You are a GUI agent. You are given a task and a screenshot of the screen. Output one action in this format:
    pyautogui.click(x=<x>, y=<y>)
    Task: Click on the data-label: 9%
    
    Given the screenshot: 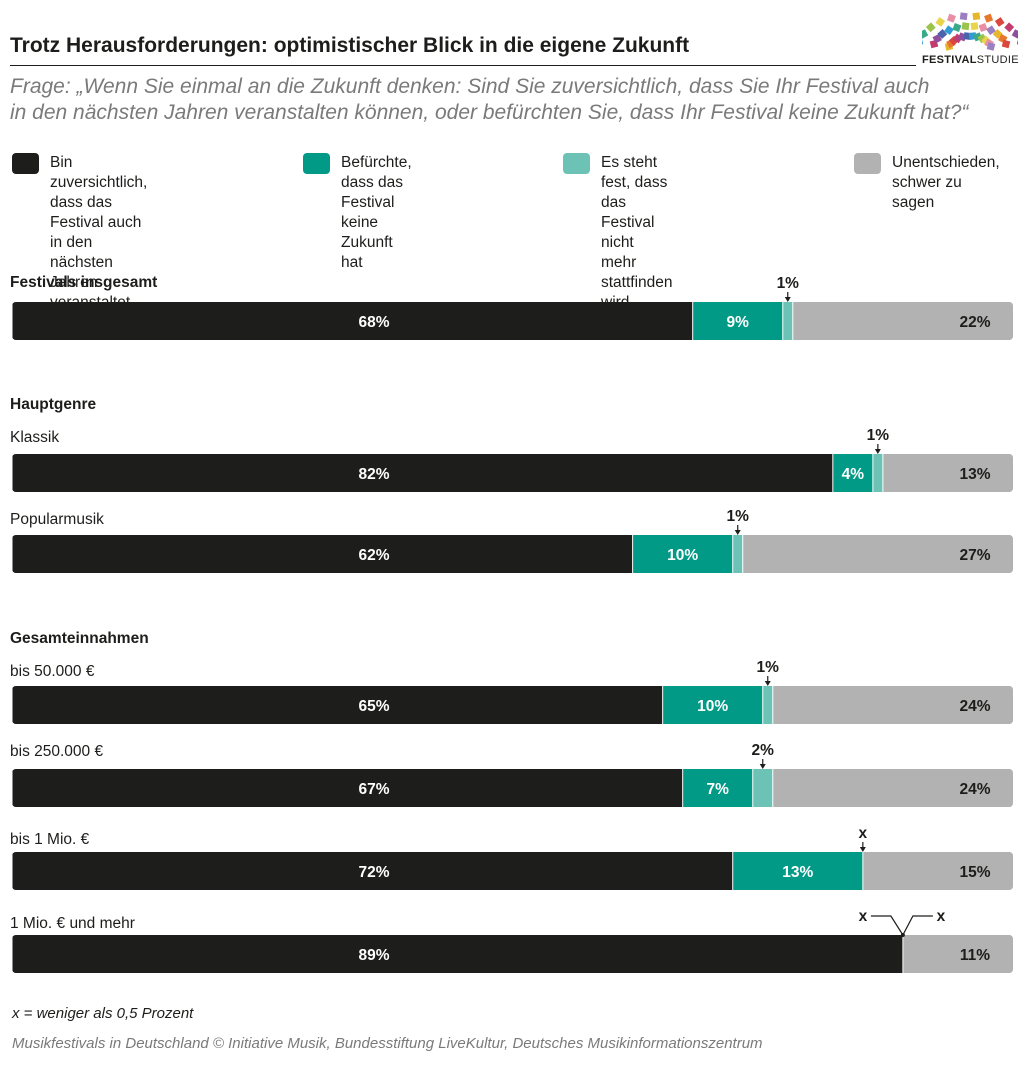 What is the action you would take?
    pyautogui.click(x=738, y=322)
    